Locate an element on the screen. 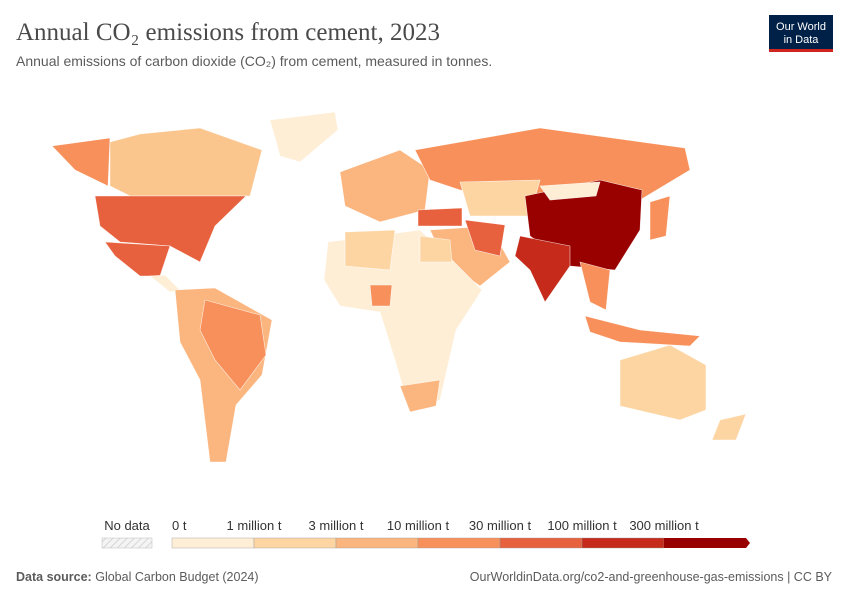 The width and height of the screenshot is (850, 600). legend-label: 3 million t is located at coordinates (336, 525).